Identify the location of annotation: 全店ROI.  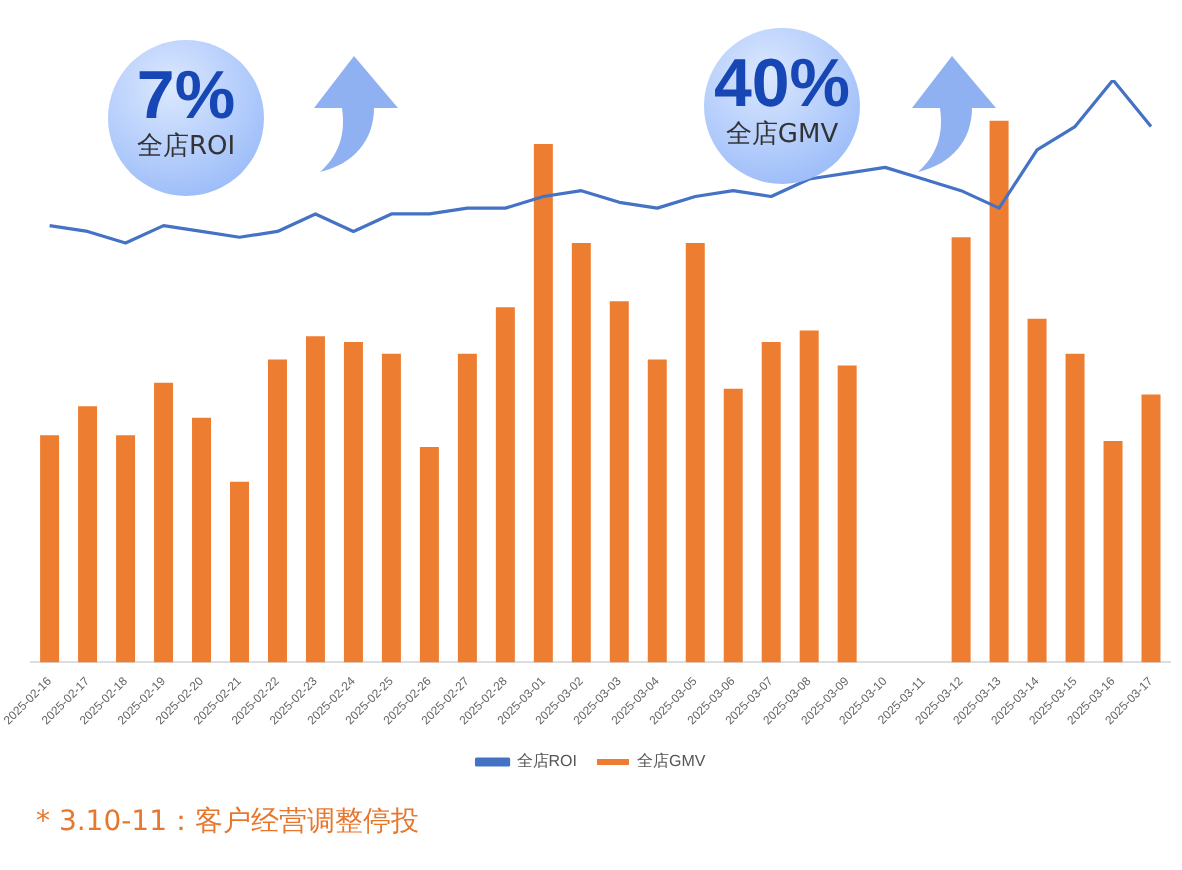
(186, 148).